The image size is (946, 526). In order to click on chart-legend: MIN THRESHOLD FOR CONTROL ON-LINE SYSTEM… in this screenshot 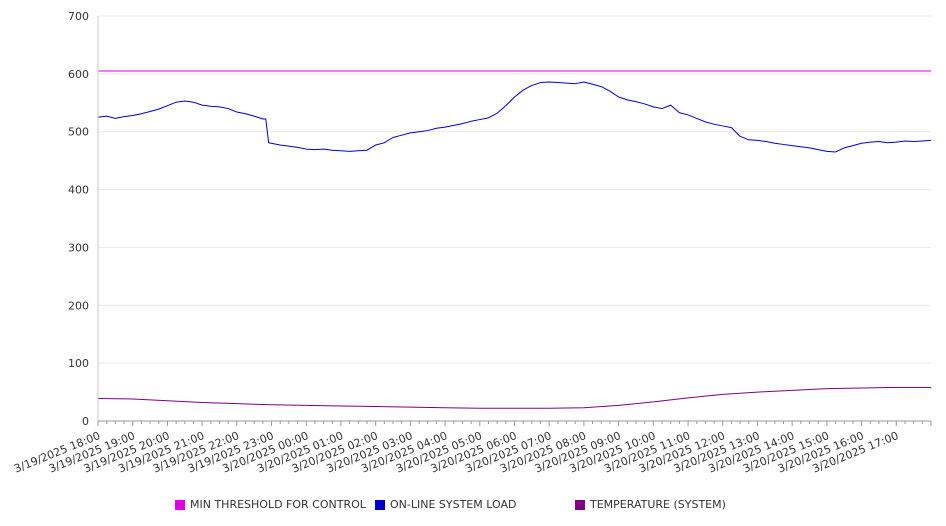, I will do `click(473, 506)`.